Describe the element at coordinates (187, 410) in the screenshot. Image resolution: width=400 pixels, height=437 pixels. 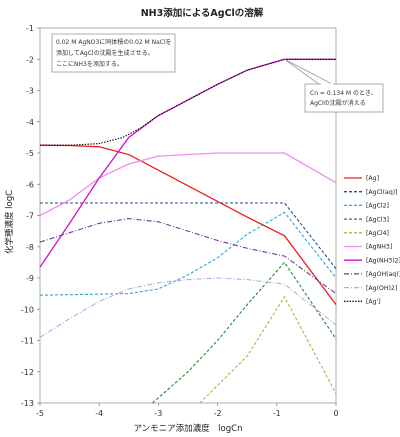
I see `x-axis: -5 -4 -3 -2 -1 0` at that location.